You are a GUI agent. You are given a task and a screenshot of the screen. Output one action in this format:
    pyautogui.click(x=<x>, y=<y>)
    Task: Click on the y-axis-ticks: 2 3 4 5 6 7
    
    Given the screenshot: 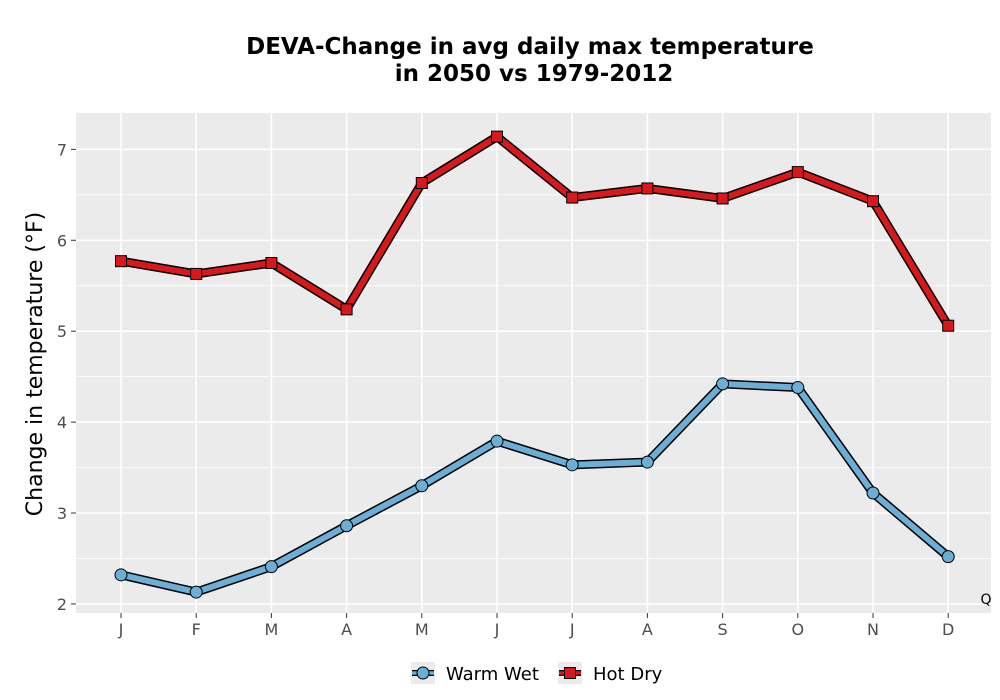 What is the action you would take?
    pyautogui.click(x=66, y=377)
    